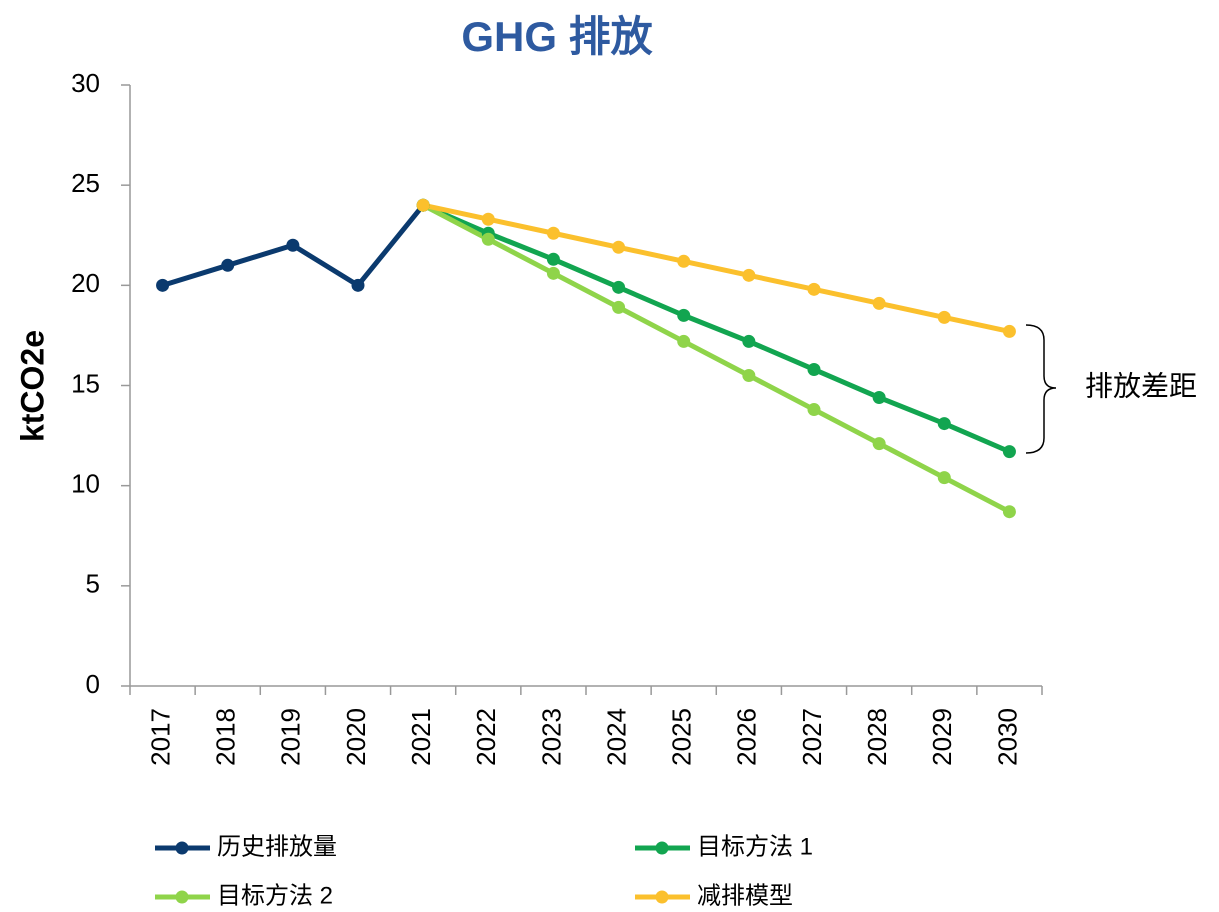 This screenshot has width=1219, height=912. Describe the element at coordinates (1141, 385) in the screenshot. I see `annotation: 排放差距` at that location.